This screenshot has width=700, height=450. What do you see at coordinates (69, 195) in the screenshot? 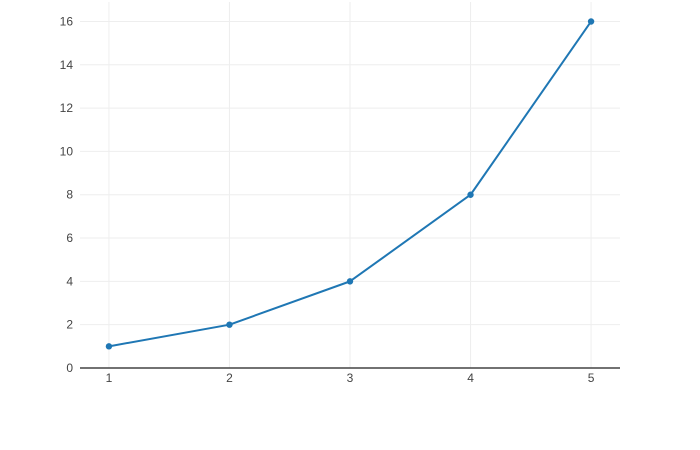
I see `y-tick-label: 8` at bounding box center [69, 195].